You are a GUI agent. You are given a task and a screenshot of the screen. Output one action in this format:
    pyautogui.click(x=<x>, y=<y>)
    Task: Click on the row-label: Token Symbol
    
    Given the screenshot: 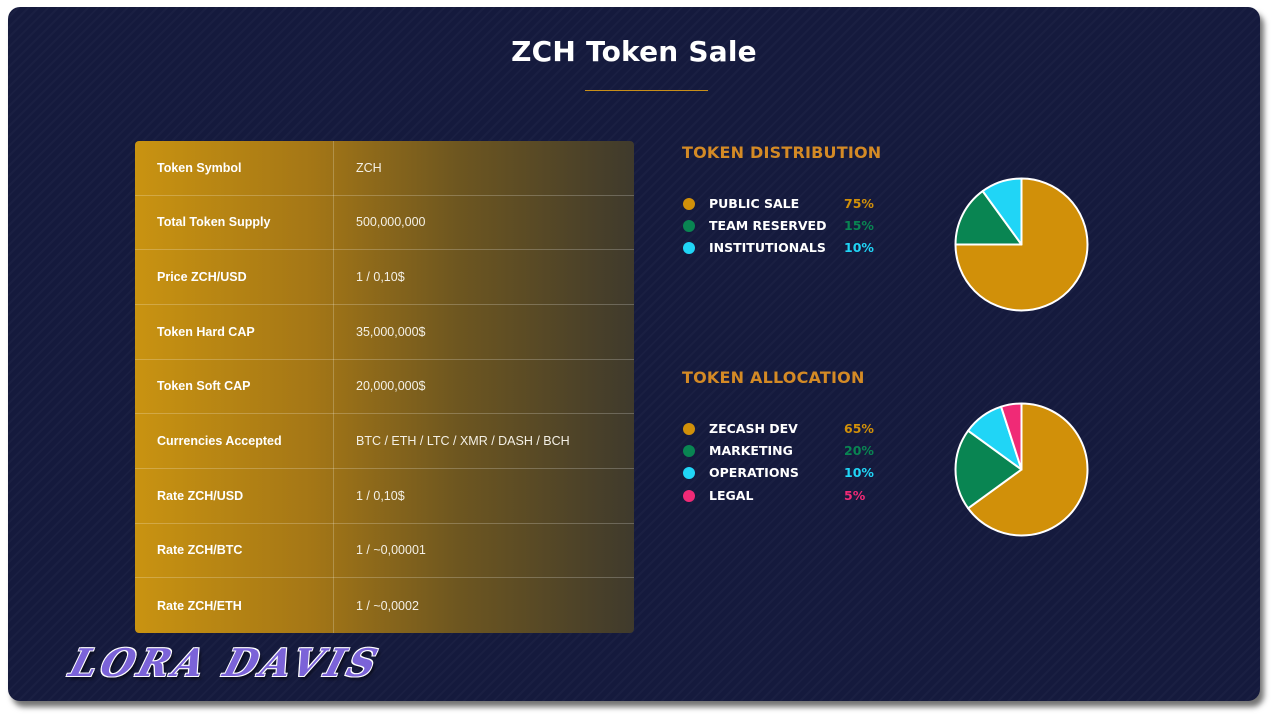 What is the action you would take?
    pyautogui.click(x=199, y=167)
    